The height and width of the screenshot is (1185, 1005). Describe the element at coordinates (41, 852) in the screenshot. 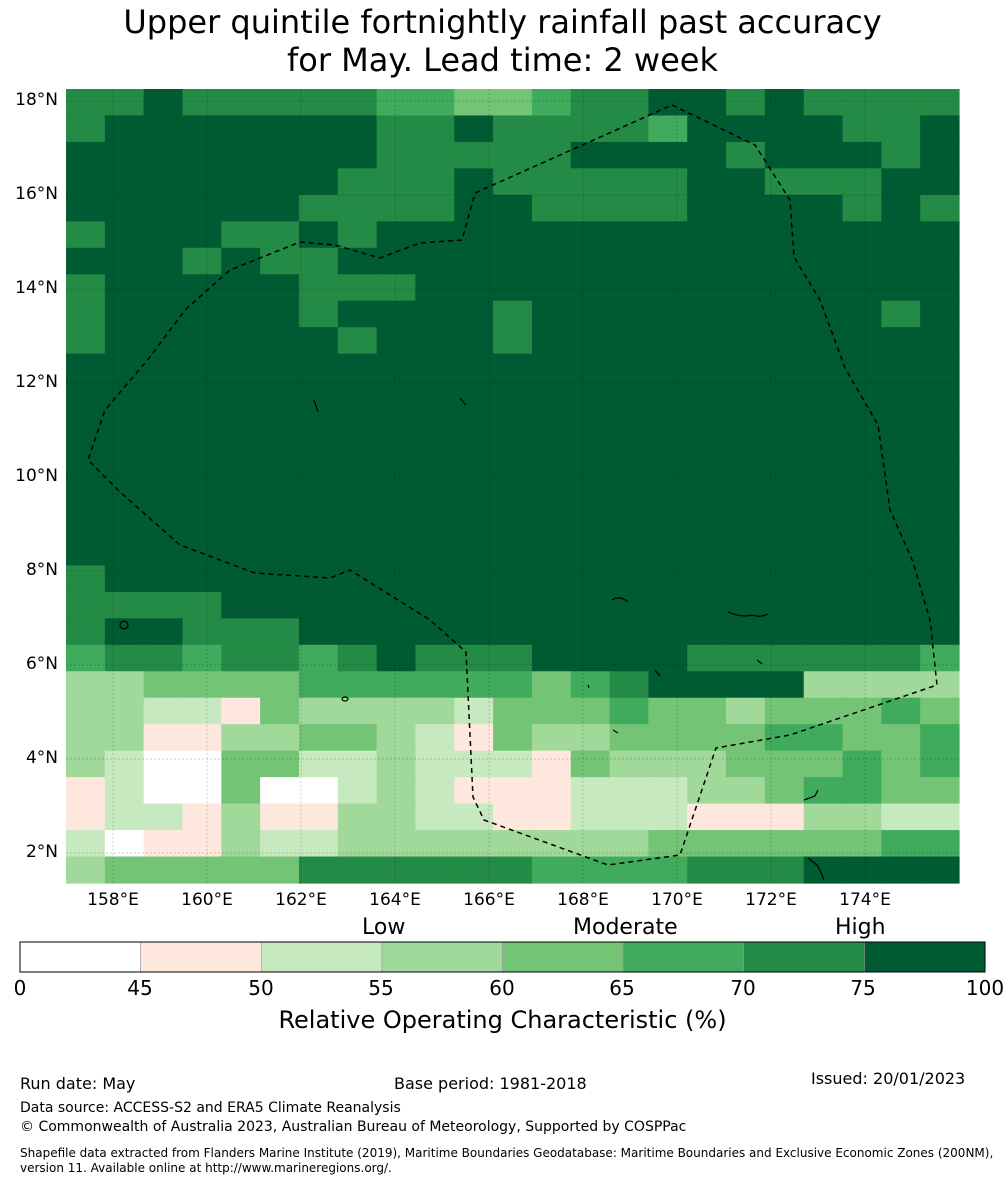

I see `lat-label: 2°N` at that location.